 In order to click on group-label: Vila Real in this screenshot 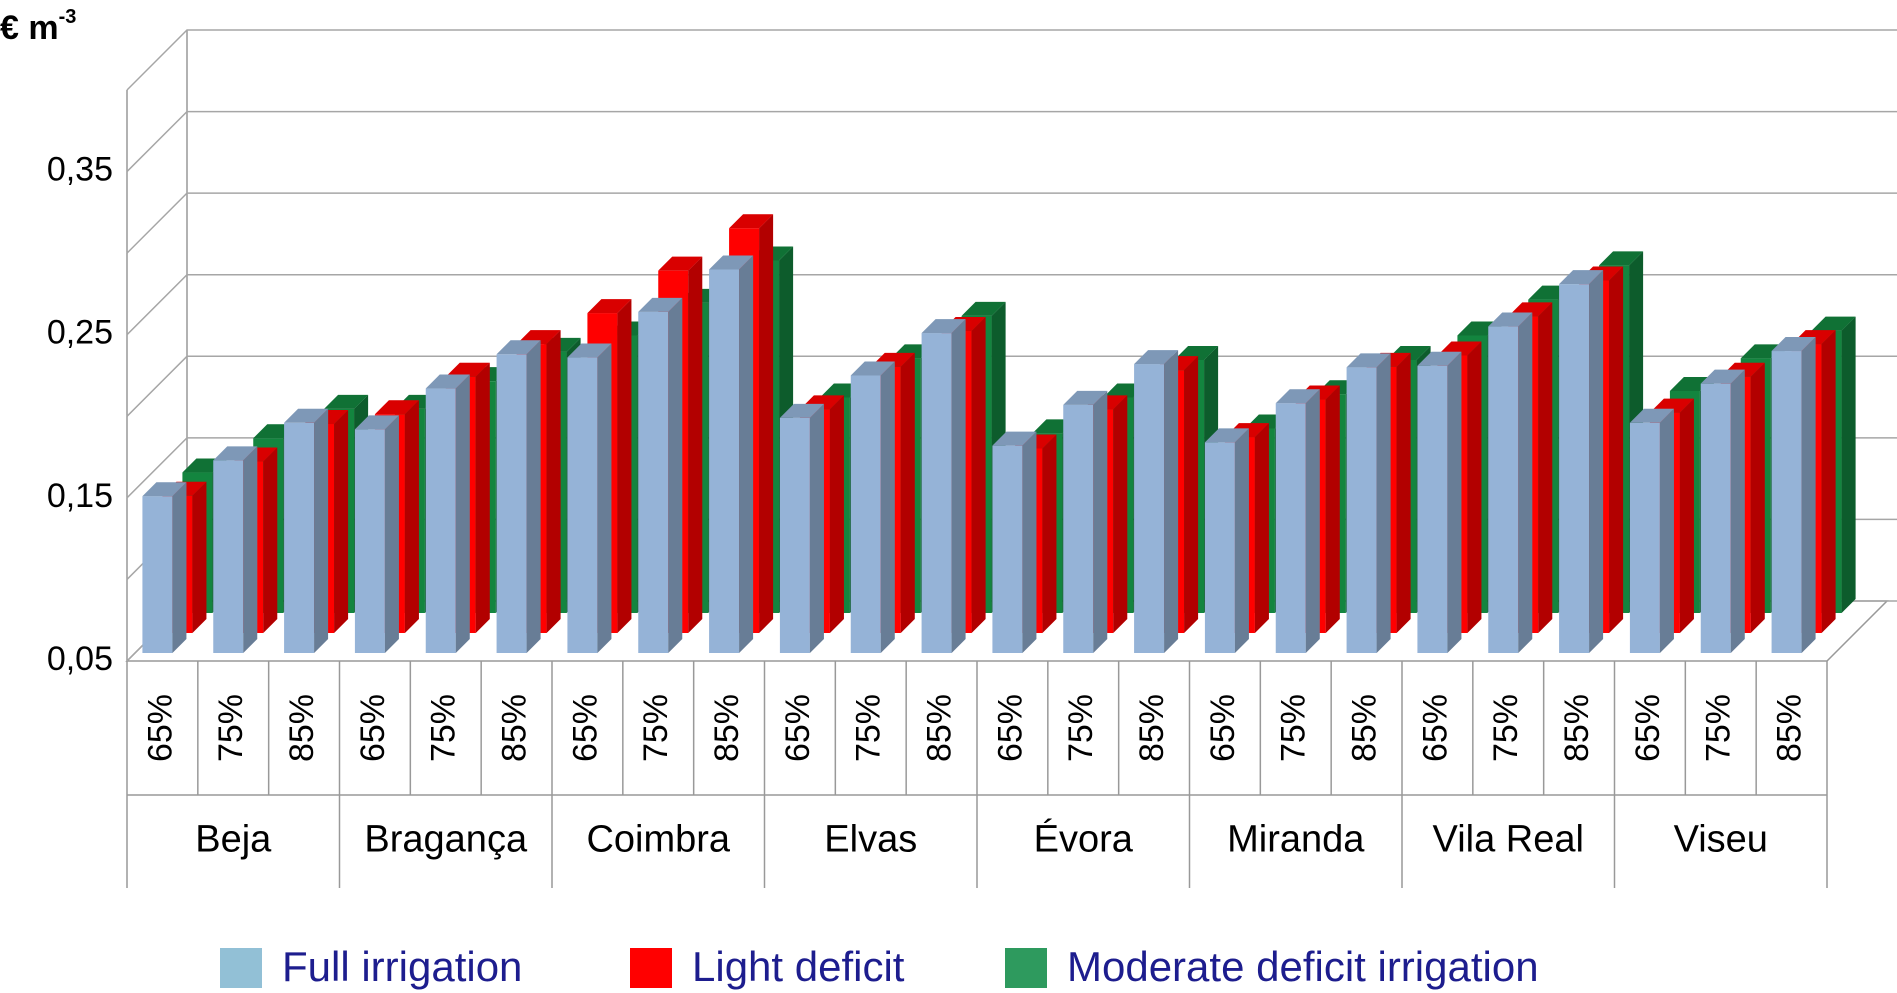, I will do `click(1508, 840)`.